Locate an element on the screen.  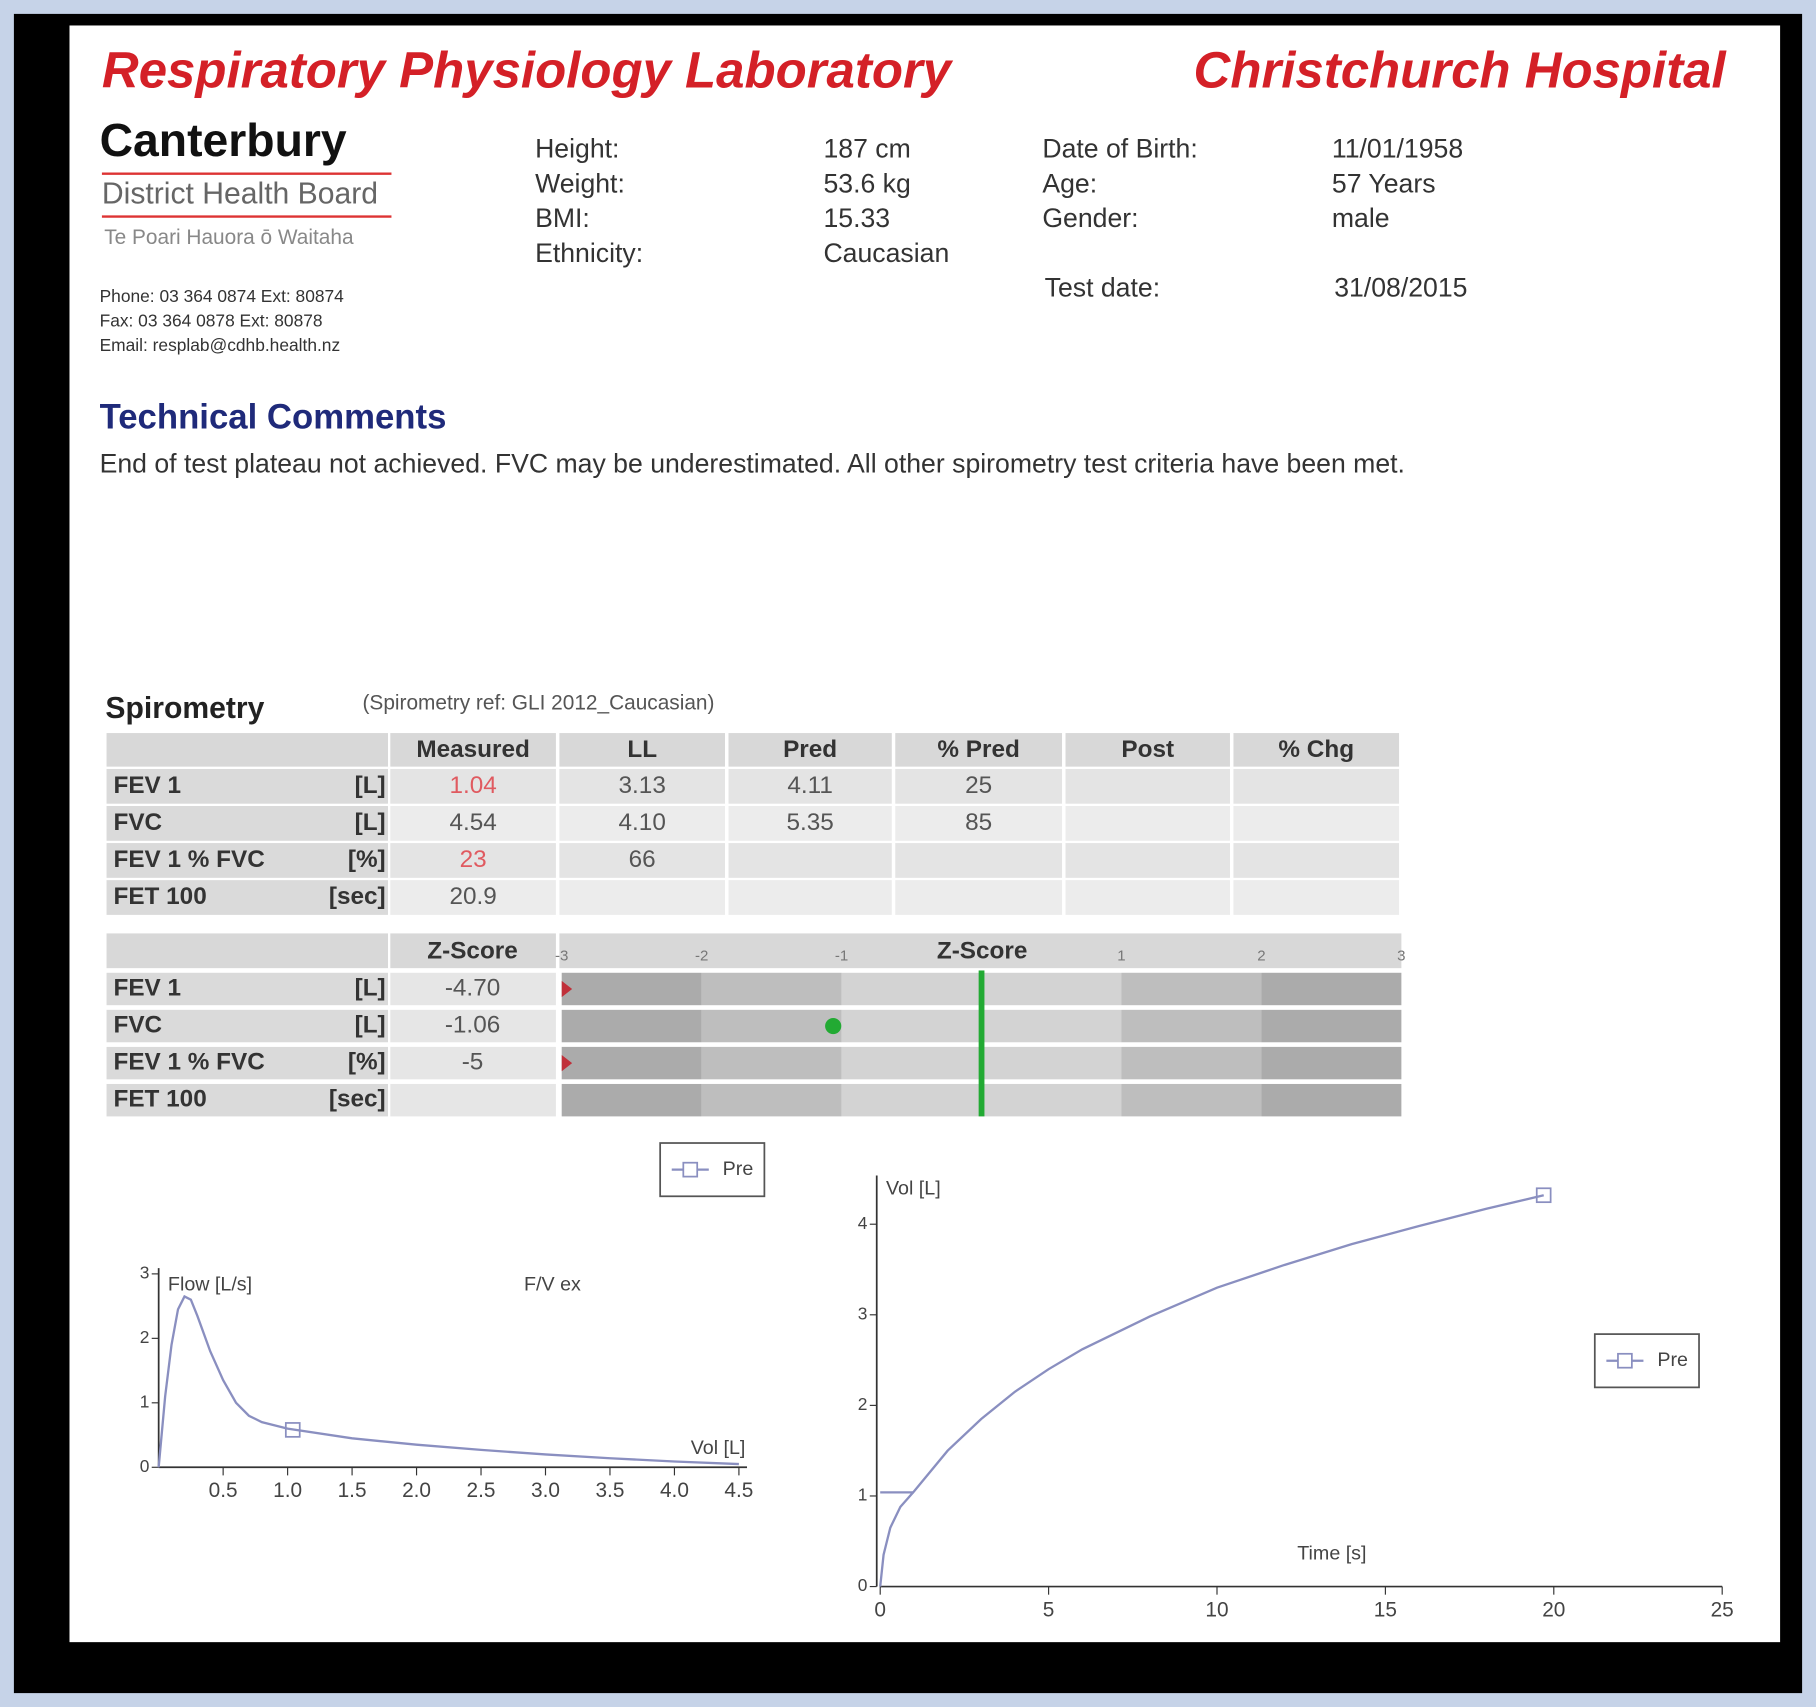
logo-maori: Te Poari Hauora ō Waitaha is located at coordinates (229, 237).